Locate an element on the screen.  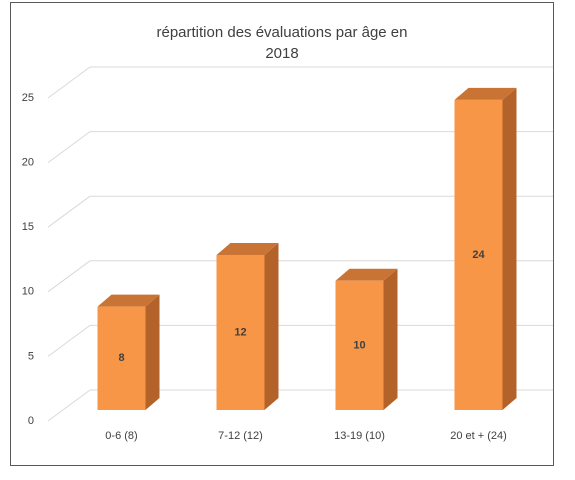
data-label: 24 is located at coordinates (478, 255).